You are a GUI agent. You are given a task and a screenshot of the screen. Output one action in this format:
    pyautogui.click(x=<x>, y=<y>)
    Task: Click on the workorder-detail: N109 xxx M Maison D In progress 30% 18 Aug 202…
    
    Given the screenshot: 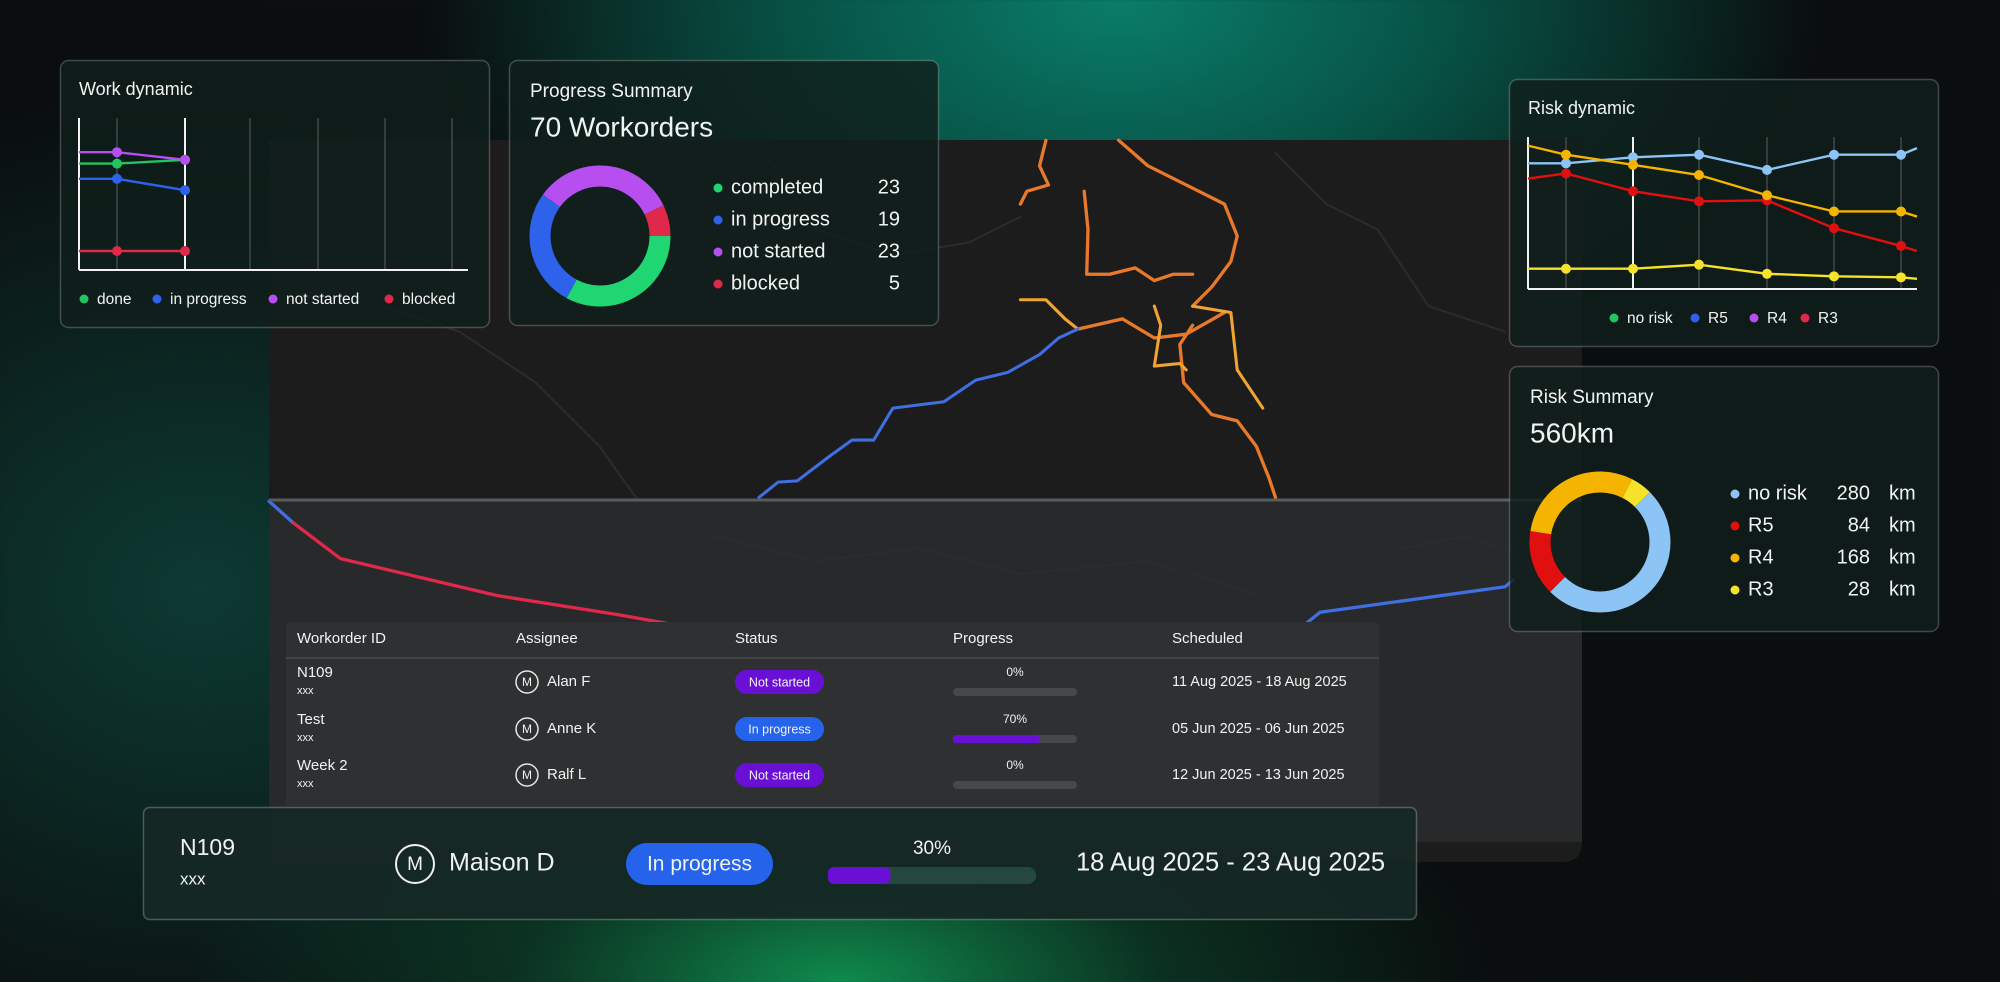 What is the action you would take?
    pyautogui.click(x=780, y=863)
    